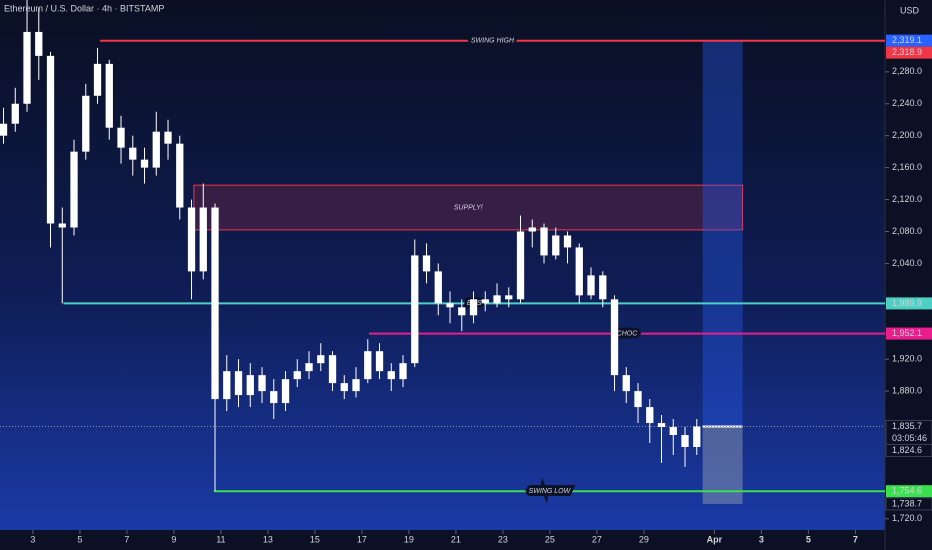  Describe the element at coordinates (907, 263) in the screenshot. I see `y-tick-label: 2,040.0` at that location.